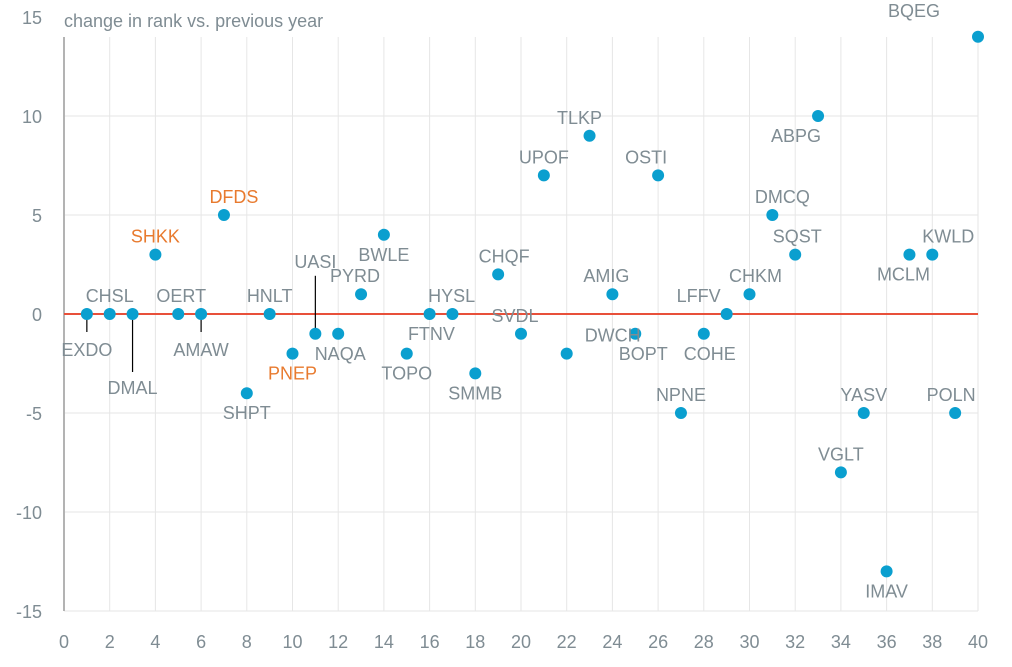 Image resolution: width=1012 pixels, height=667 pixels. I want to click on data-point-dwch, so click(566, 353).